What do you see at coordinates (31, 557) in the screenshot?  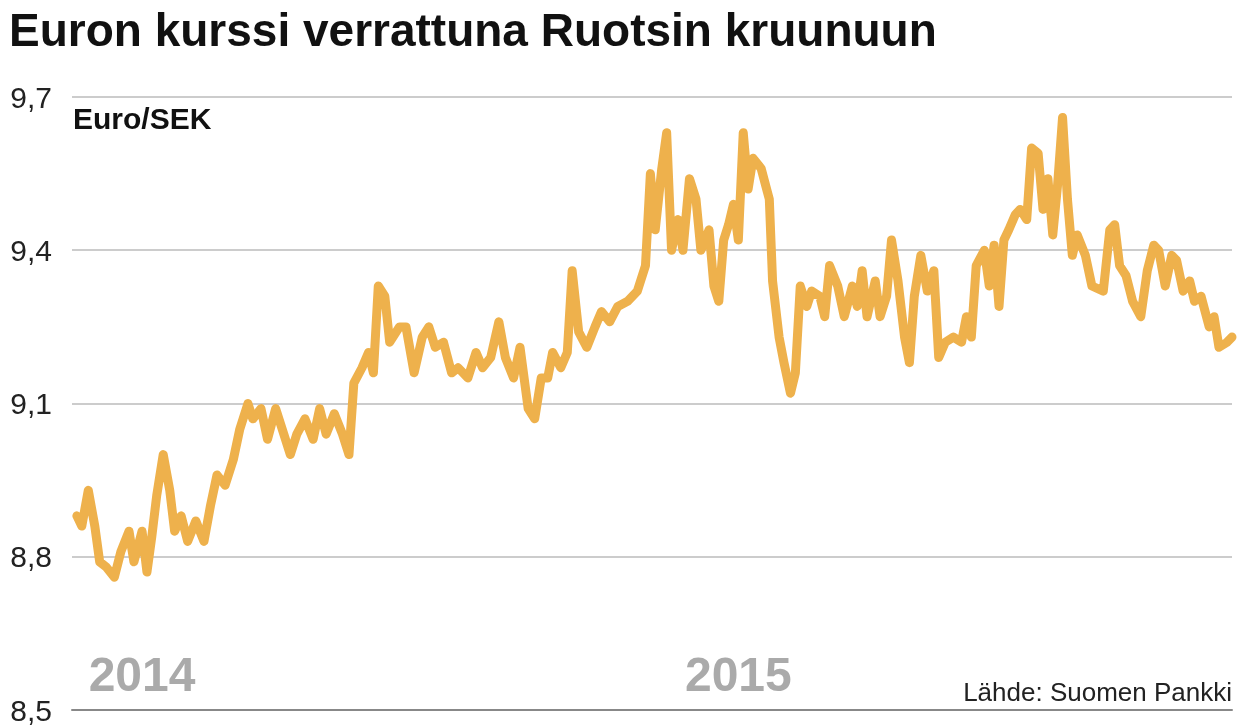 I see `y-tick-label: 8,8` at bounding box center [31, 557].